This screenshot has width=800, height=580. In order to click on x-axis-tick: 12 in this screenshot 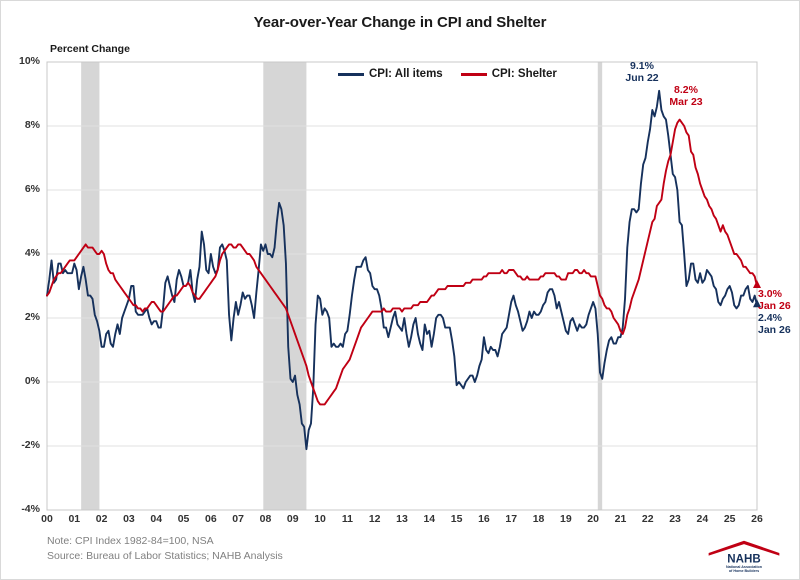, I will do `click(374, 519)`.